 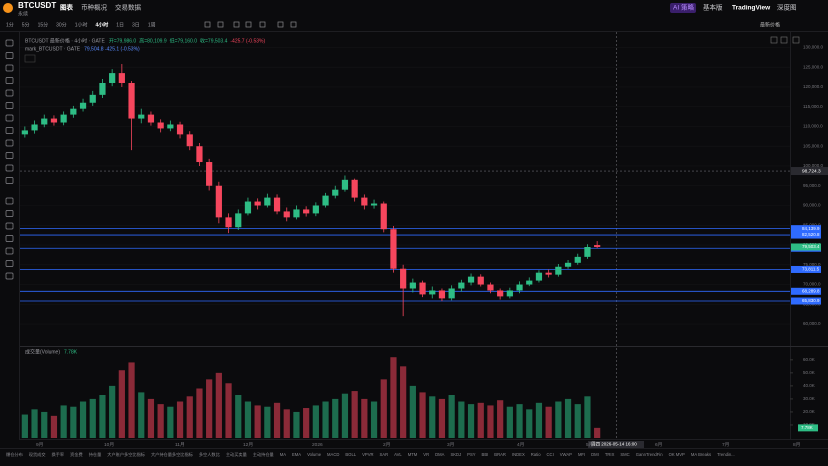 What do you see at coordinates (123, 41) in the screenshot?
I see `legend-value: 开=79,986.0` at bounding box center [123, 41].